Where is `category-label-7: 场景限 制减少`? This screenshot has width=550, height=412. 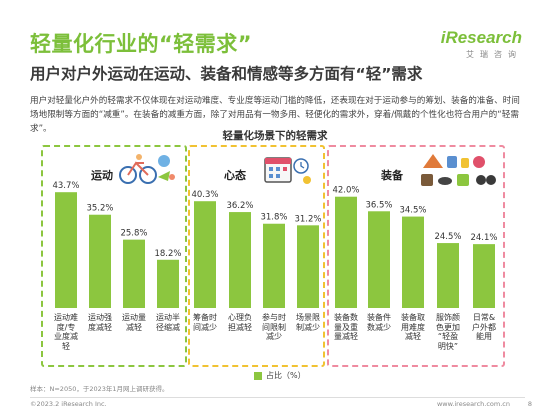 category-label-7: 场景限 制减少 is located at coordinates (308, 322).